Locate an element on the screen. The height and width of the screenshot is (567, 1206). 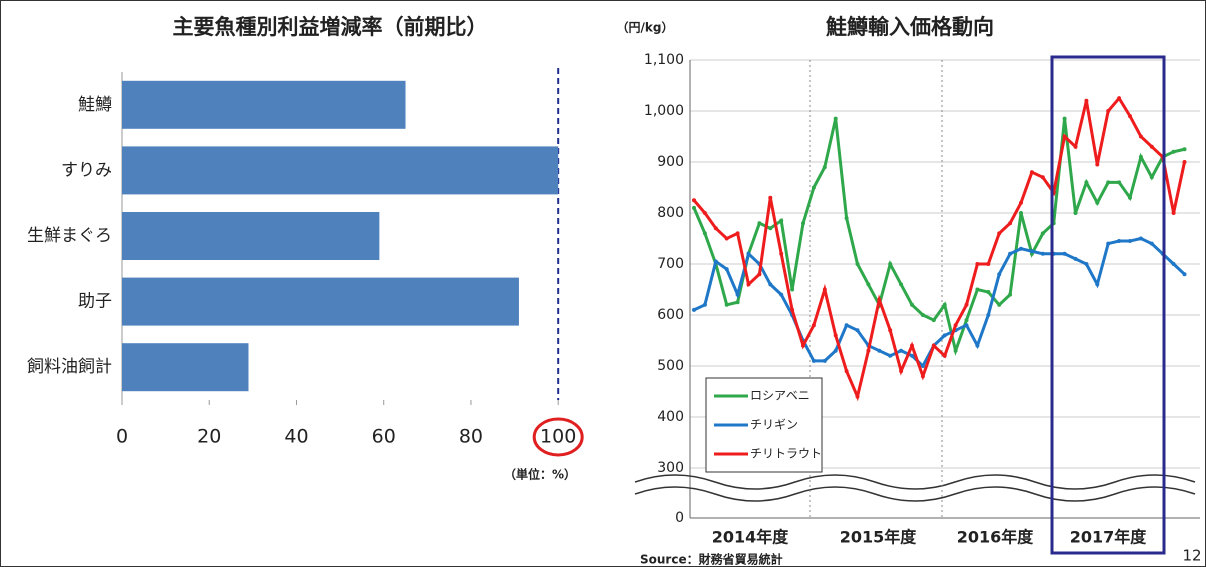
y-tick-label: 700 is located at coordinates (670, 264).